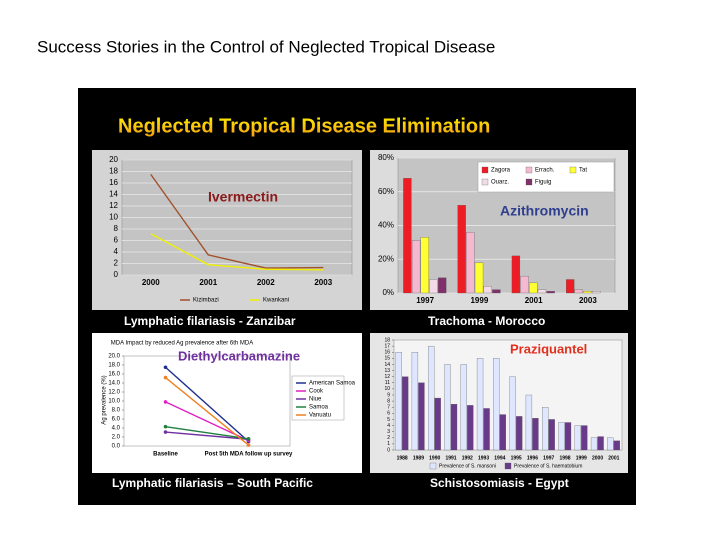 The height and width of the screenshot is (540, 720). What do you see at coordinates (450, 458) in the screenshot?
I see `x-tick-label: 1991` at bounding box center [450, 458].